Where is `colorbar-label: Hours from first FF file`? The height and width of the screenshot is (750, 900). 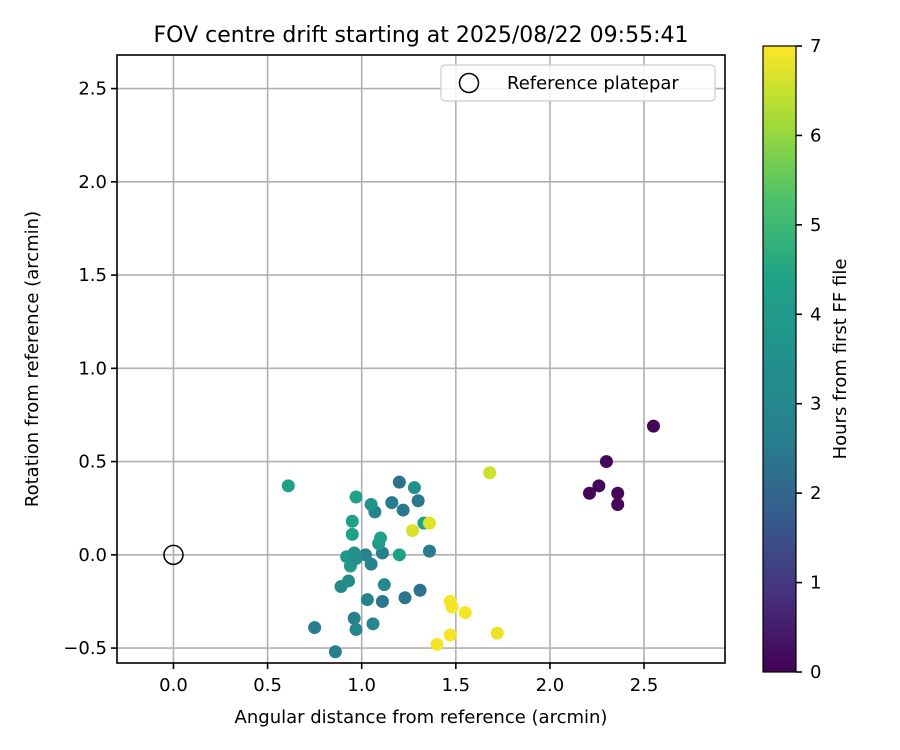
colorbar-label: Hours from first FF file is located at coordinates (840, 359).